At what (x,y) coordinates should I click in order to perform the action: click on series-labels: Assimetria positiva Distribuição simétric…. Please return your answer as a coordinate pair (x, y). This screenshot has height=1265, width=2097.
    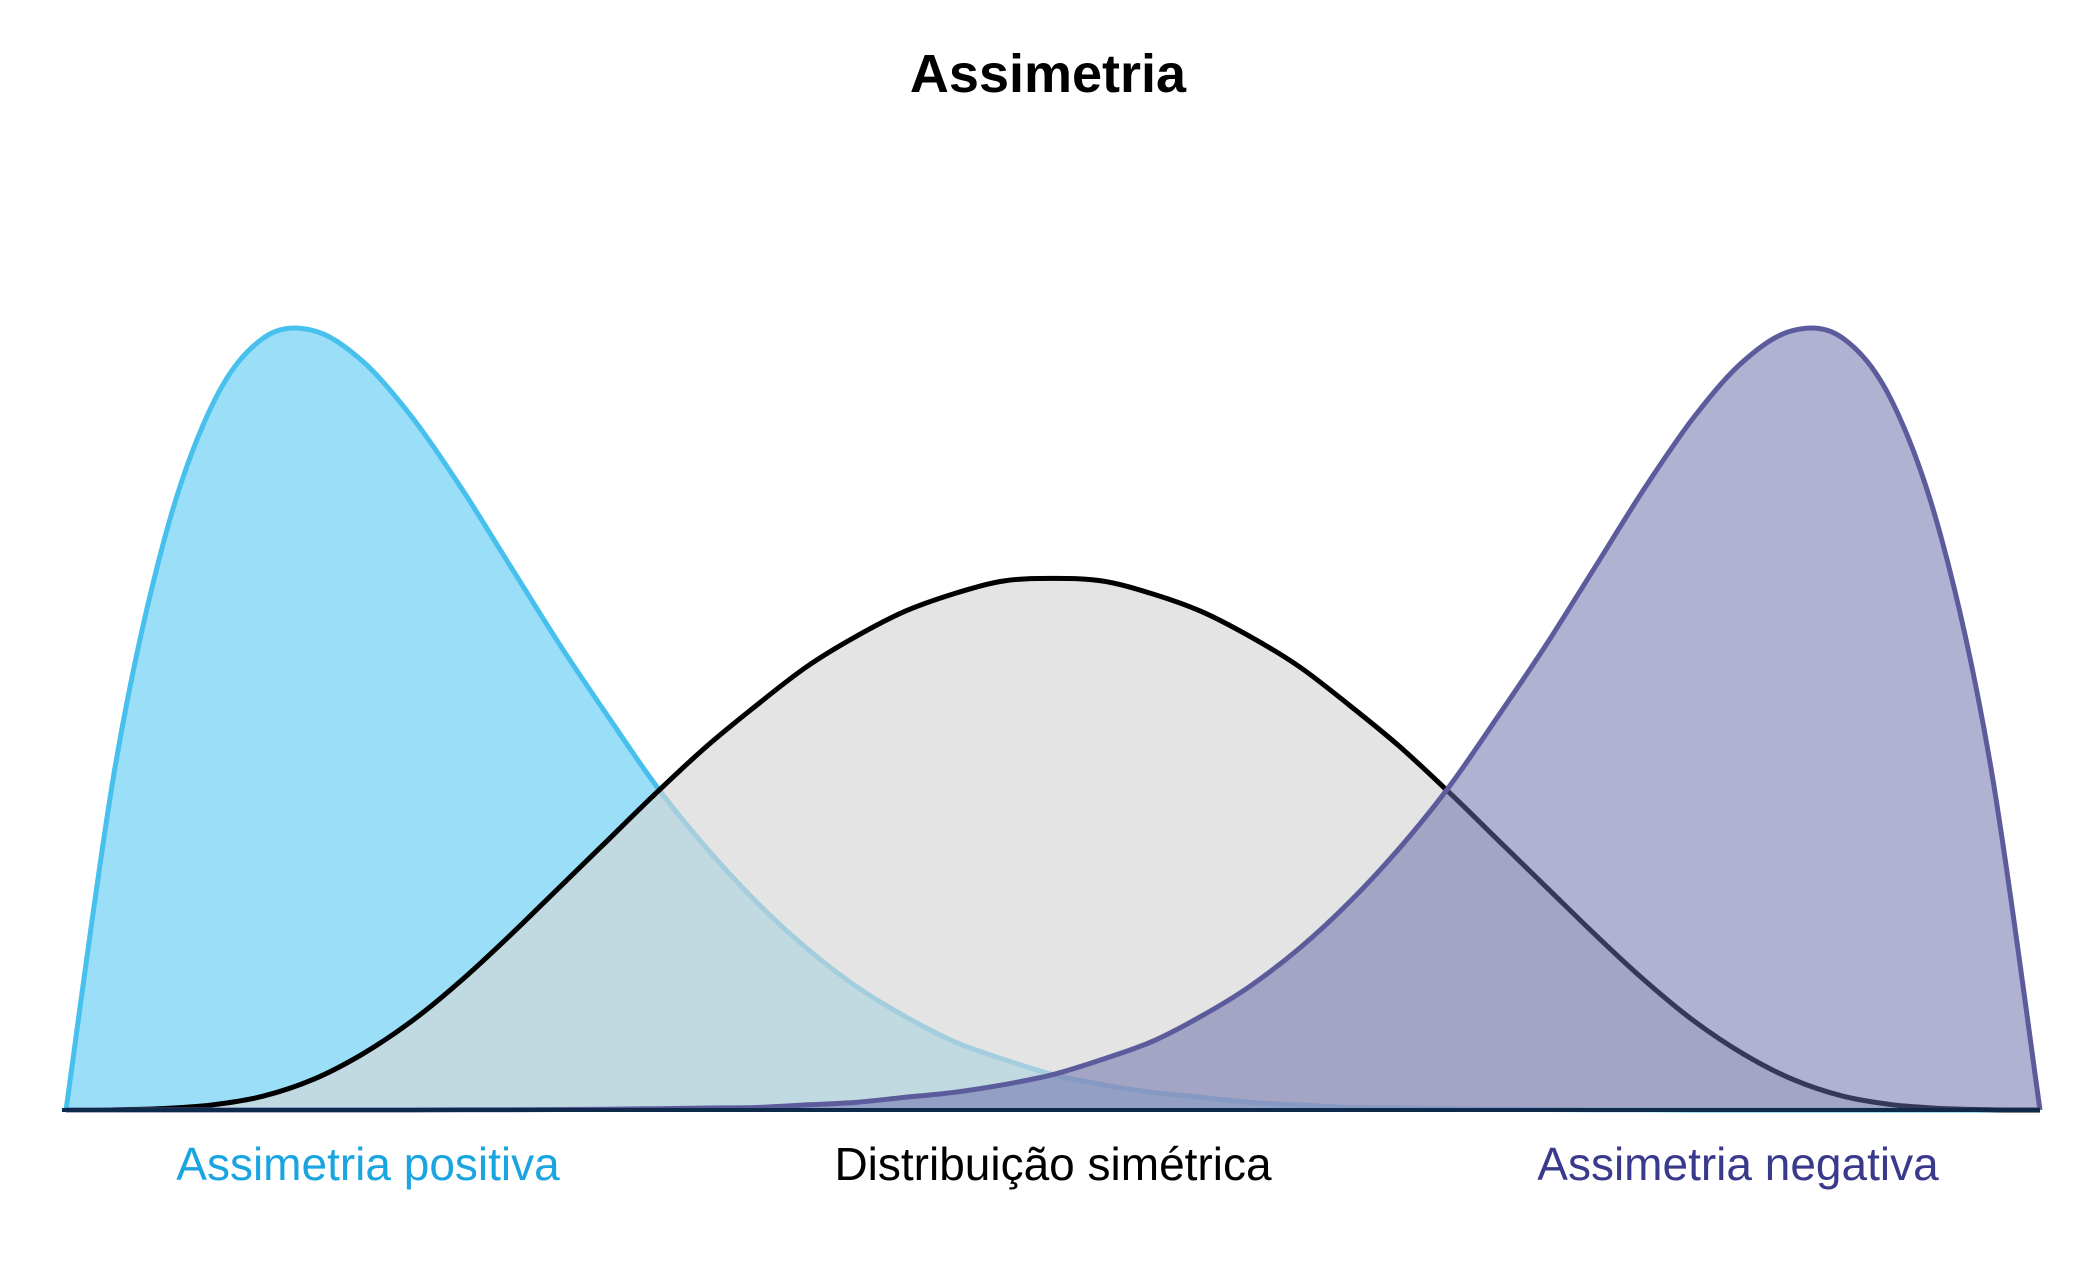
    Looking at the image, I should click on (1057, 1164).